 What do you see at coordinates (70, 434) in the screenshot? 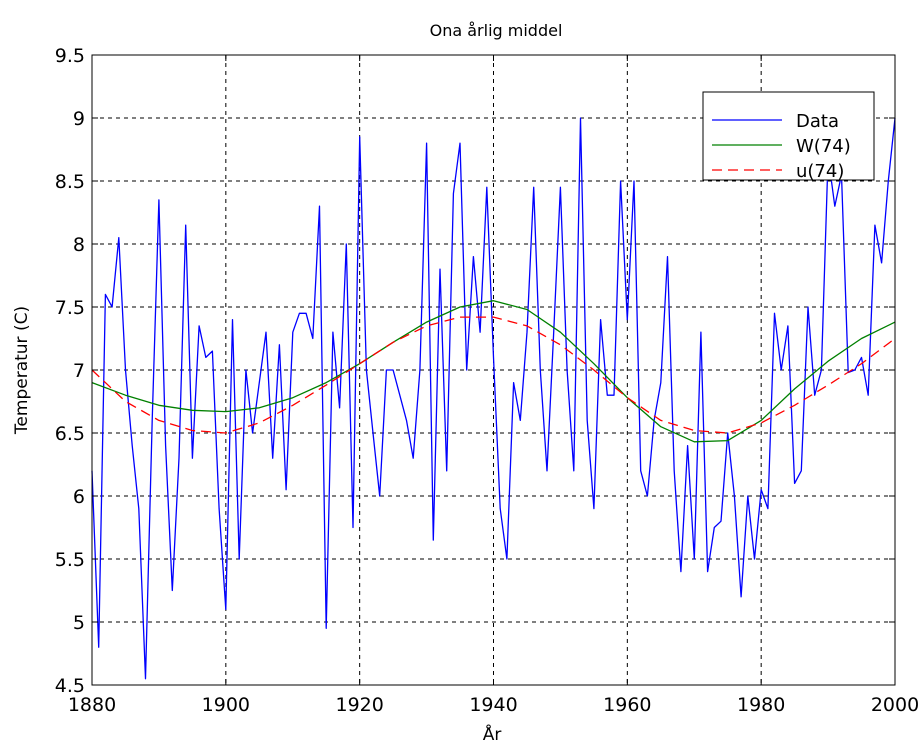
I see `y-tick-label: 6.5` at bounding box center [70, 434].